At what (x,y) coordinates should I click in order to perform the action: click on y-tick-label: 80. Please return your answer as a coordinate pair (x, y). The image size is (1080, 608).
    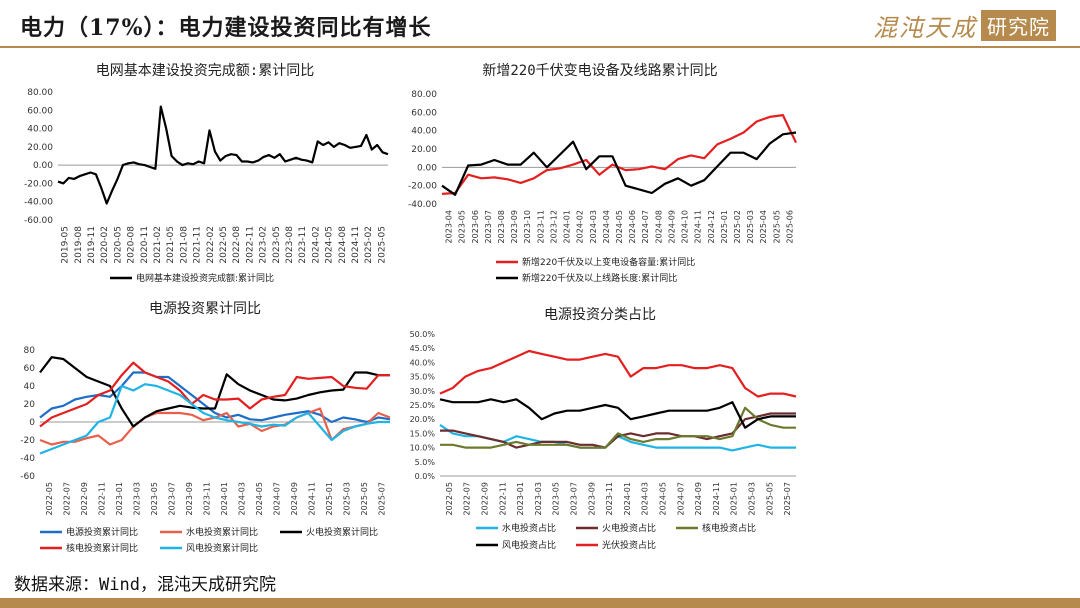
    Looking at the image, I should click on (30, 351).